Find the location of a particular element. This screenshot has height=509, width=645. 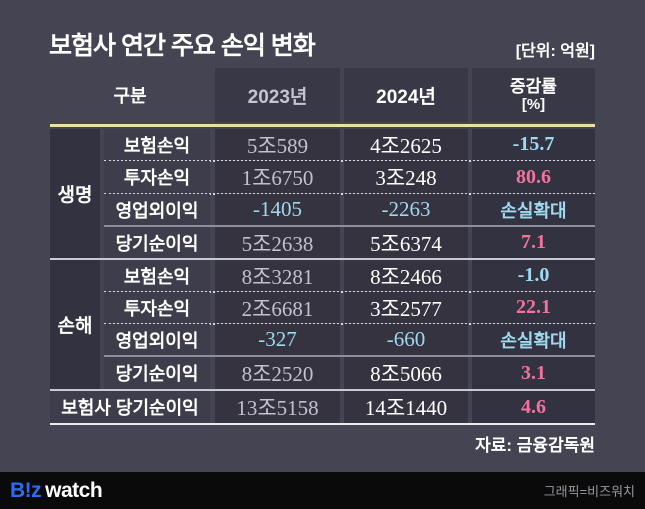

footer-bar: B!z watch 그래픽=비즈워치 is located at coordinates (322, 490).